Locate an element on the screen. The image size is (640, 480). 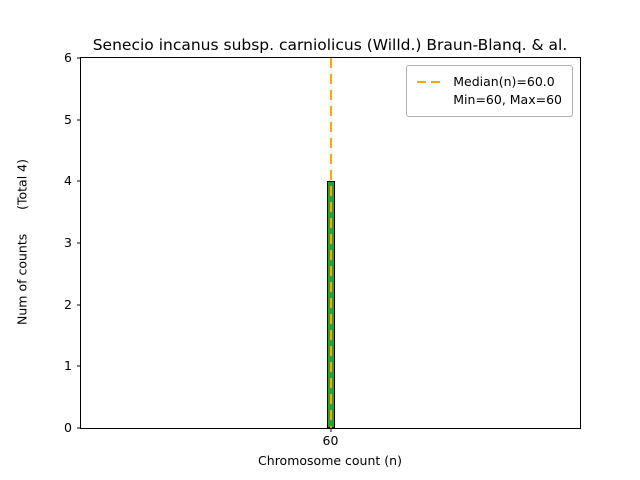
y-tick-label: 2 is located at coordinates (68, 304).